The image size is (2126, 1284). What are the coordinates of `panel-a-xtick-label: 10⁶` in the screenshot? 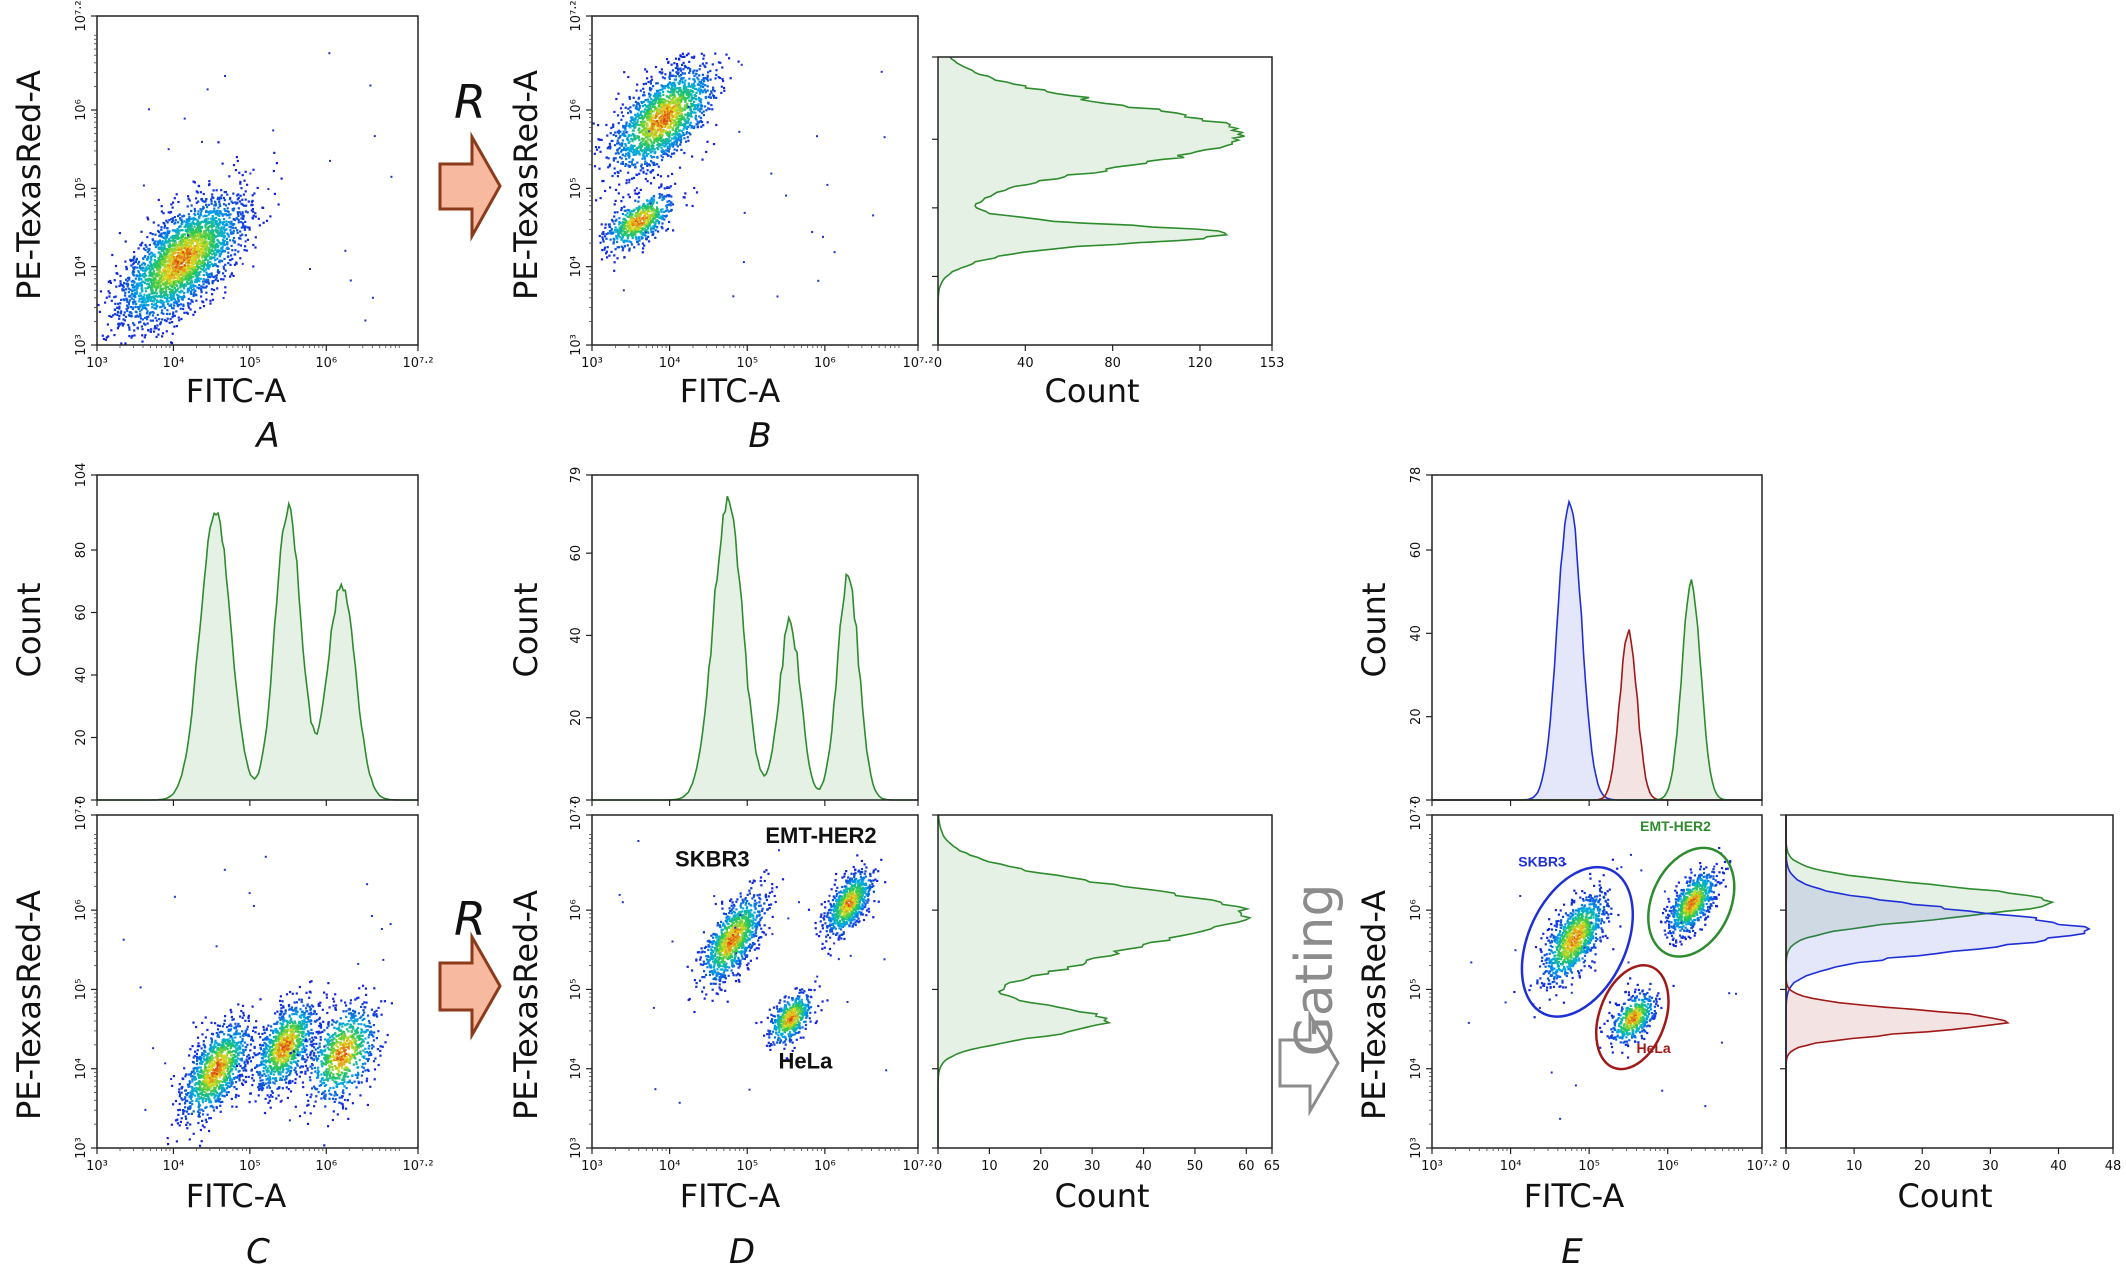 It's located at (326, 363).